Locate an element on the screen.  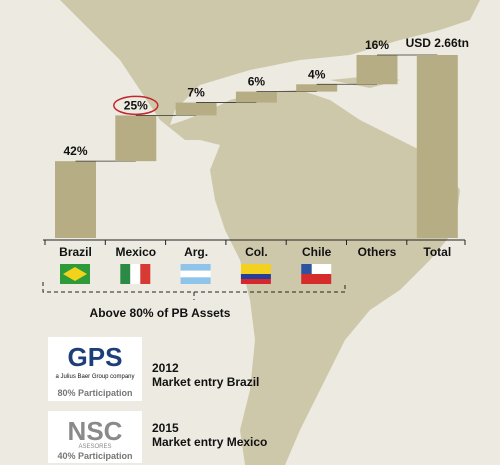
participation: 80% Participation is located at coordinates (94, 393).